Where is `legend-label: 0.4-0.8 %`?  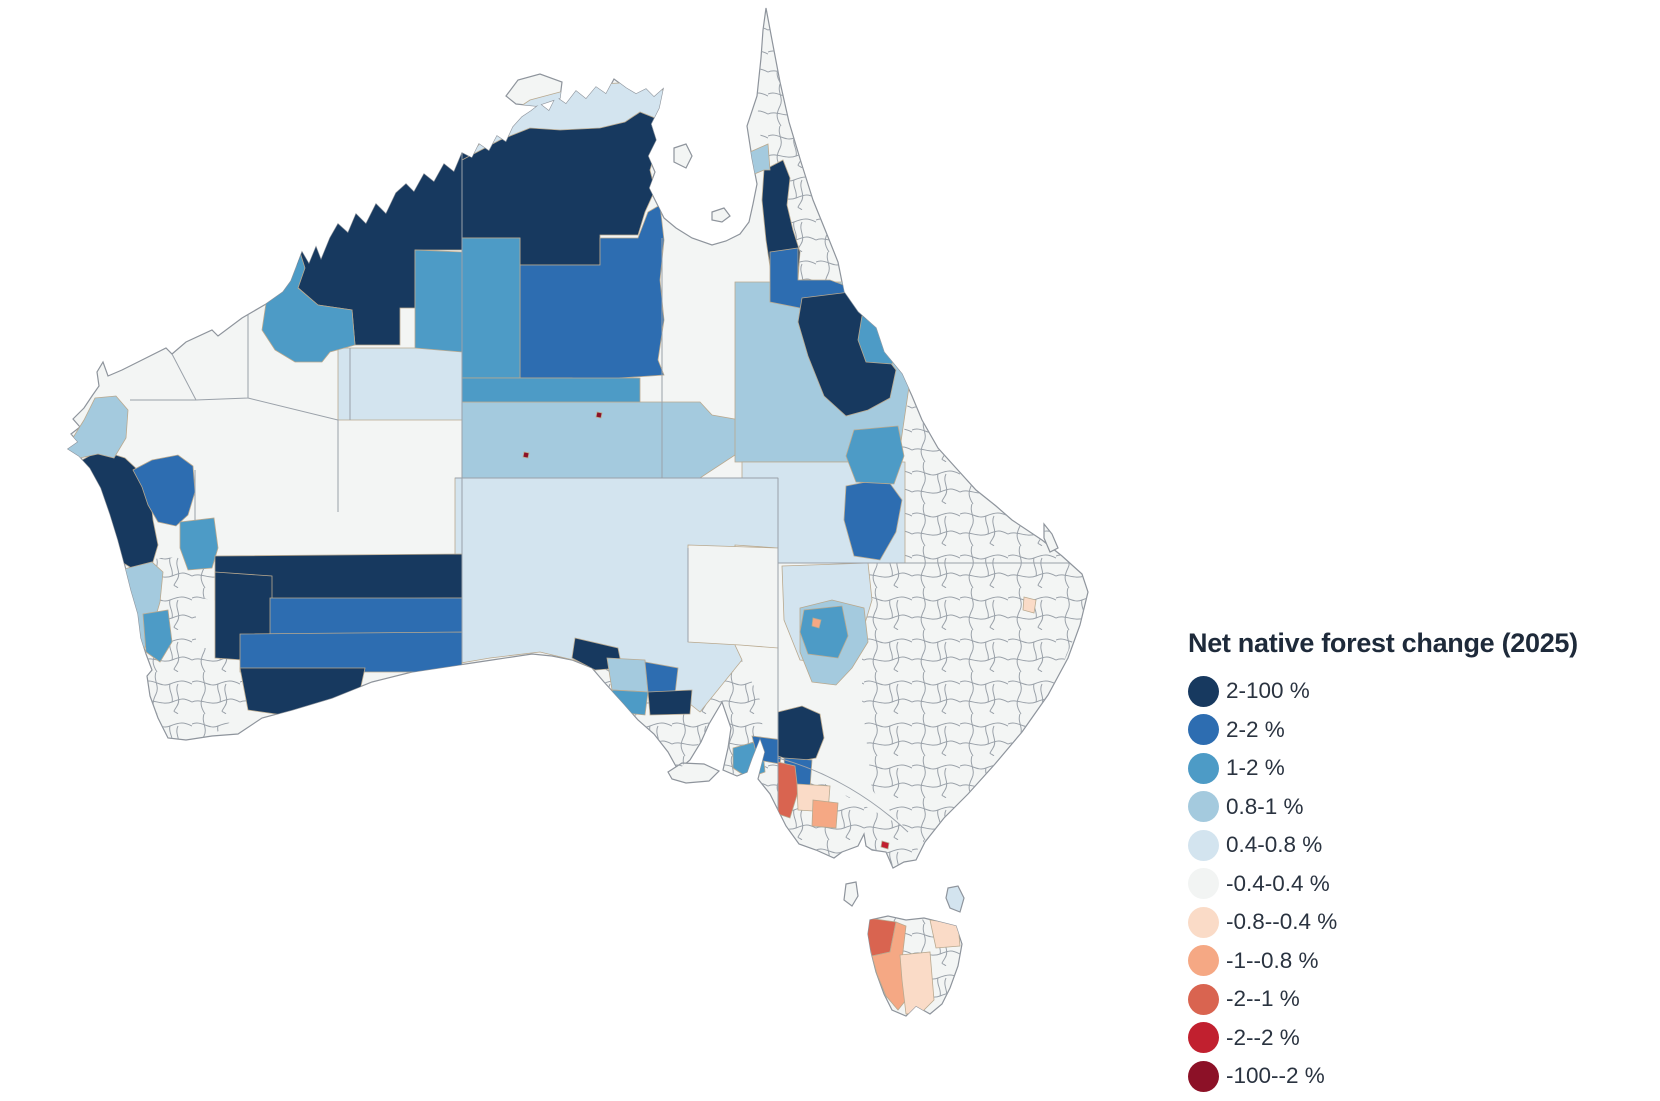 legend-label: 0.4-0.8 % is located at coordinates (1274, 845).